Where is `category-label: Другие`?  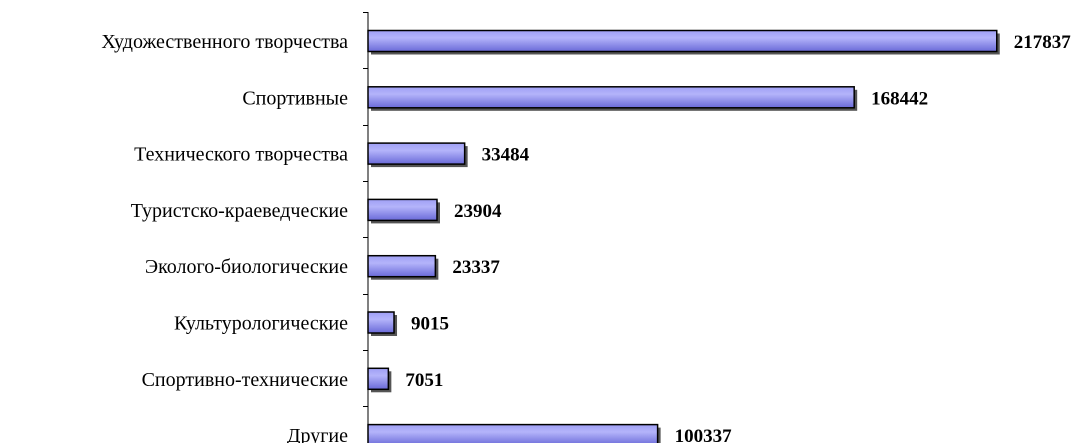
category-label: Другие is located at coordinates (317, 434).